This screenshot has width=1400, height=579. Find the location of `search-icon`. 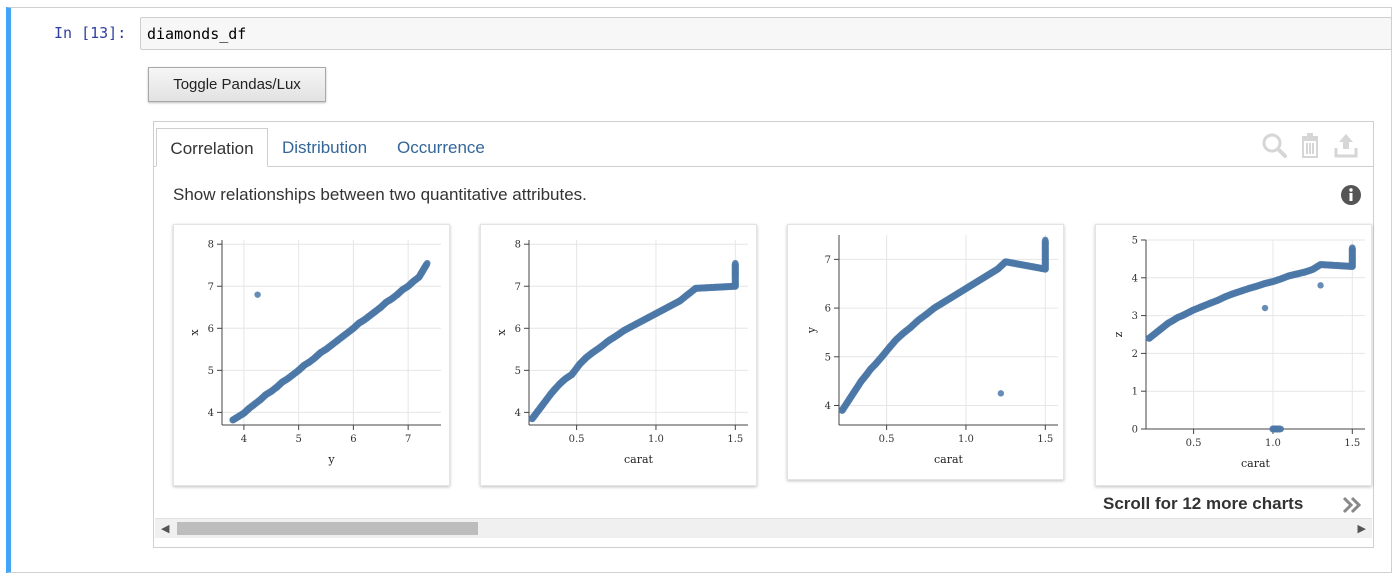

search-icon is located at coordinates (1274, 145).